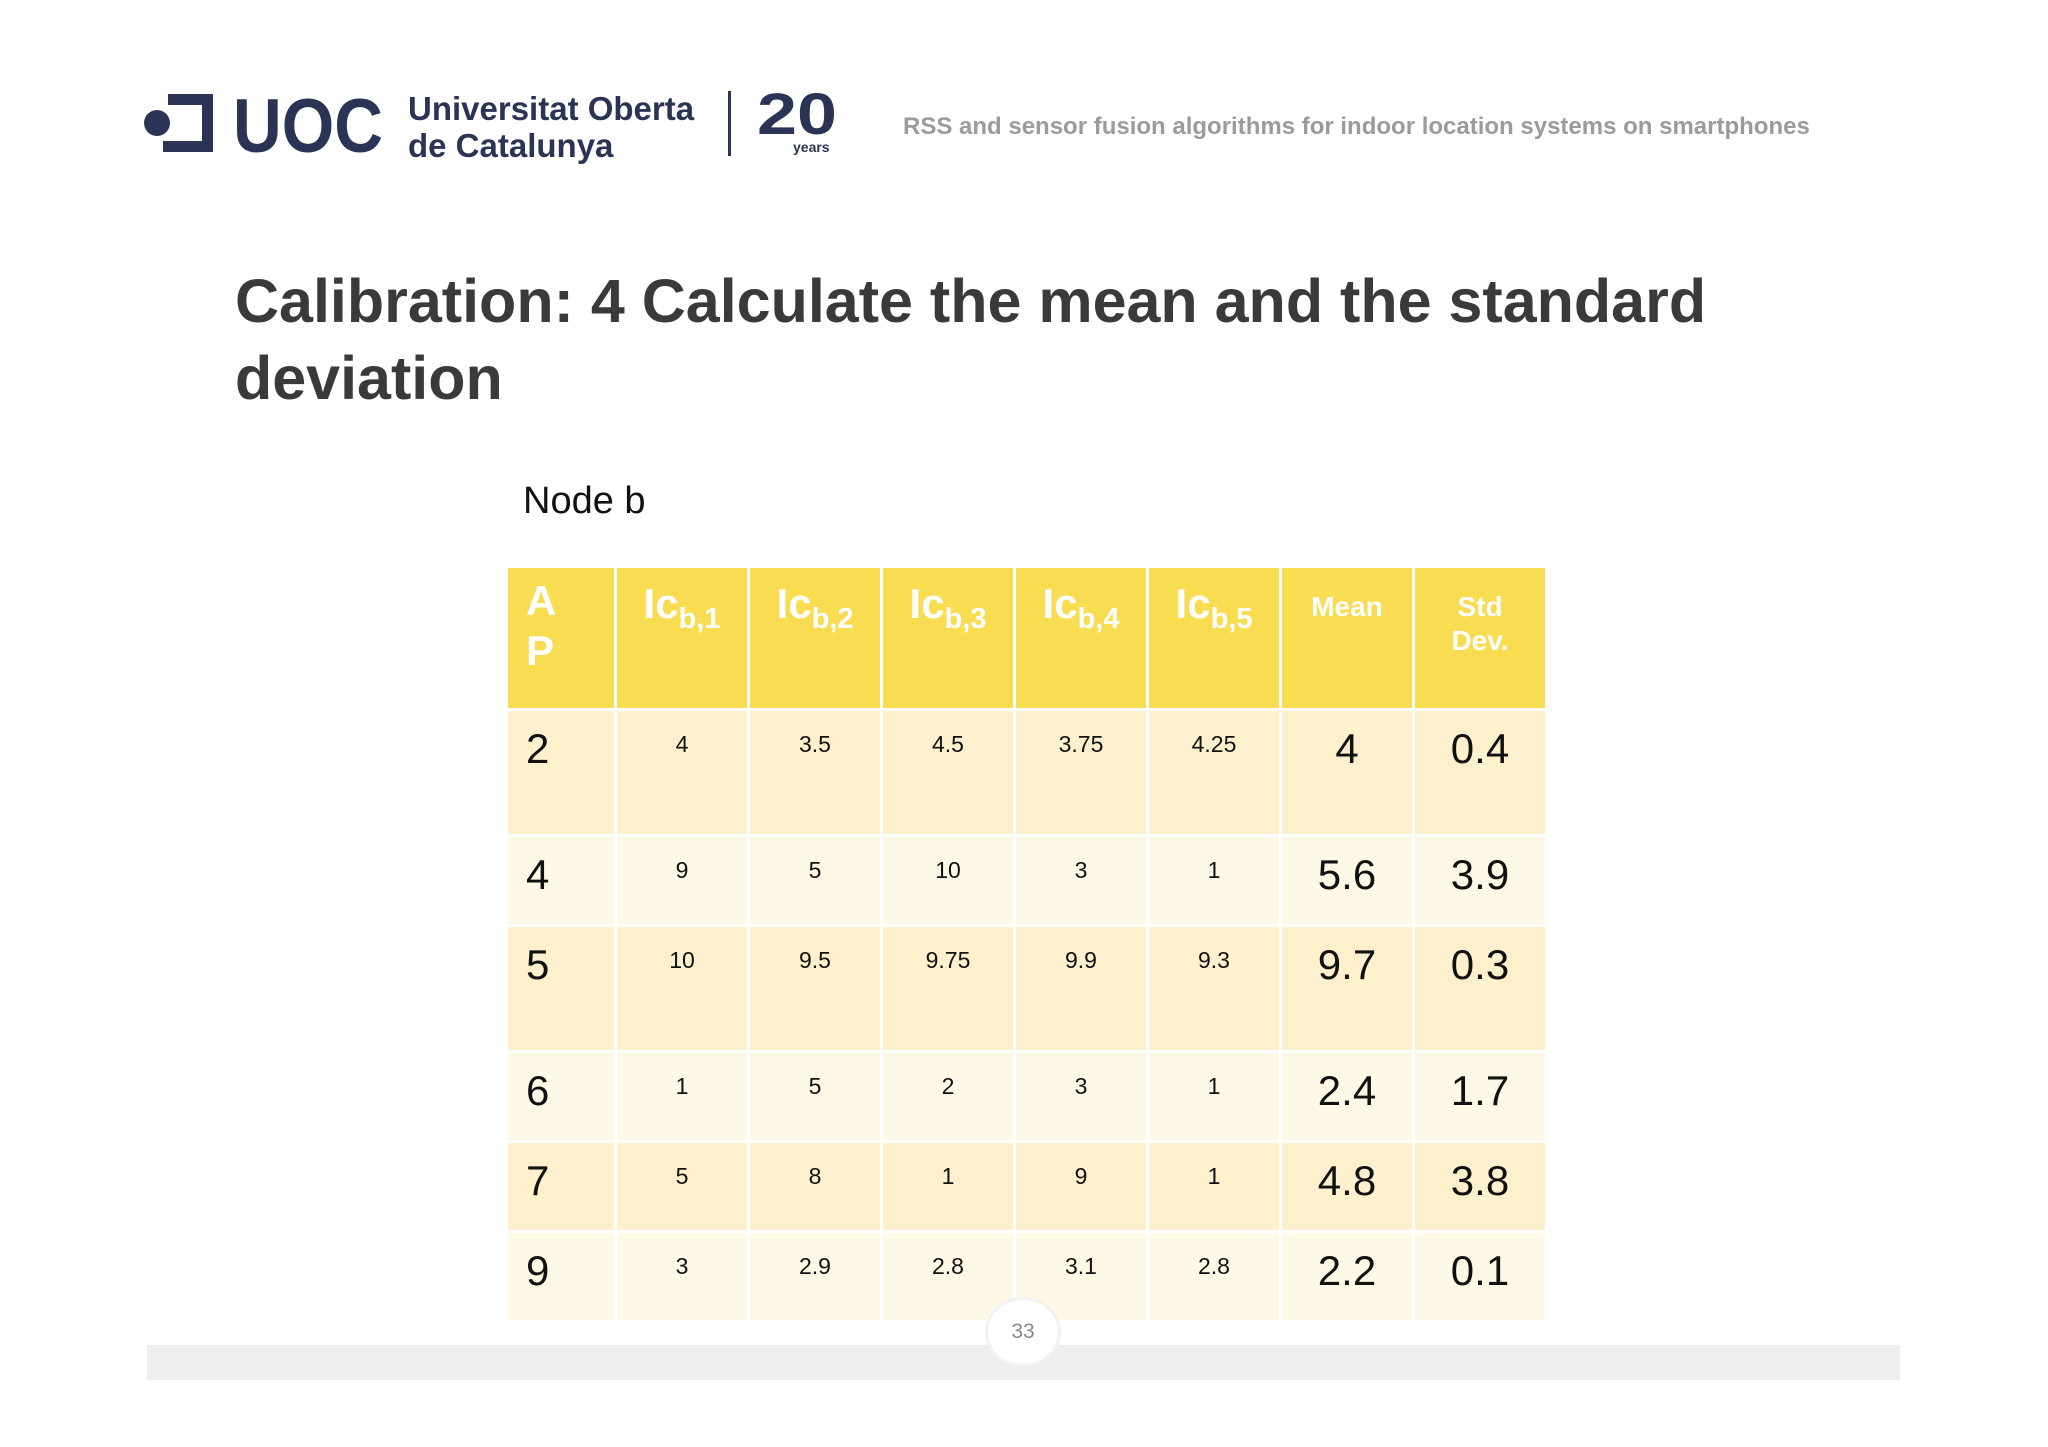 The height and width of the screenshot is (1447, 2048). I want to click on value-cell: 2.9, so click(815, 1278).